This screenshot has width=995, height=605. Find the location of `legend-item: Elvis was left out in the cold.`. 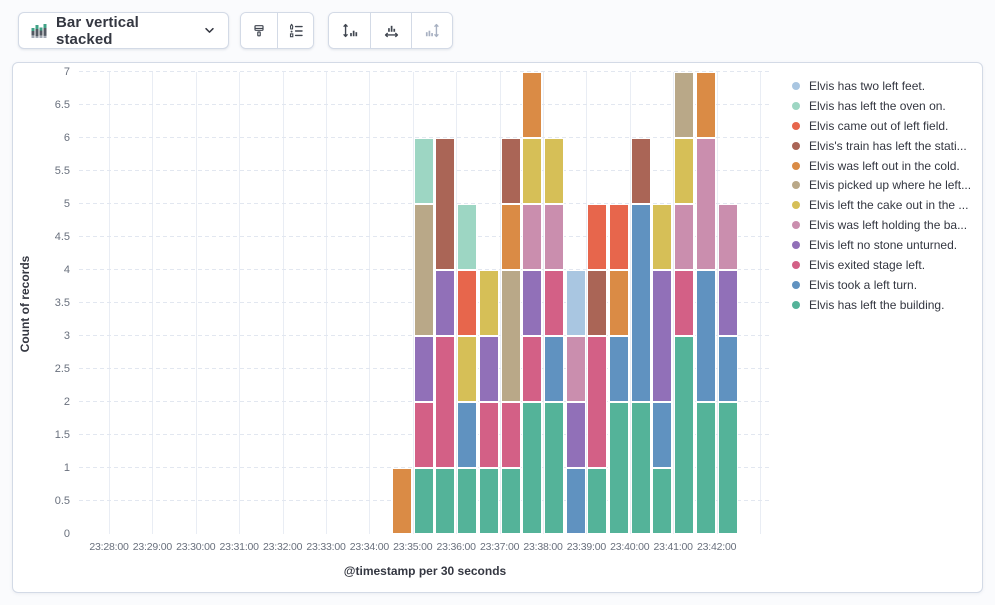

legend-item: Elvis was left out in the cold. is located at coordinates (884, 166).